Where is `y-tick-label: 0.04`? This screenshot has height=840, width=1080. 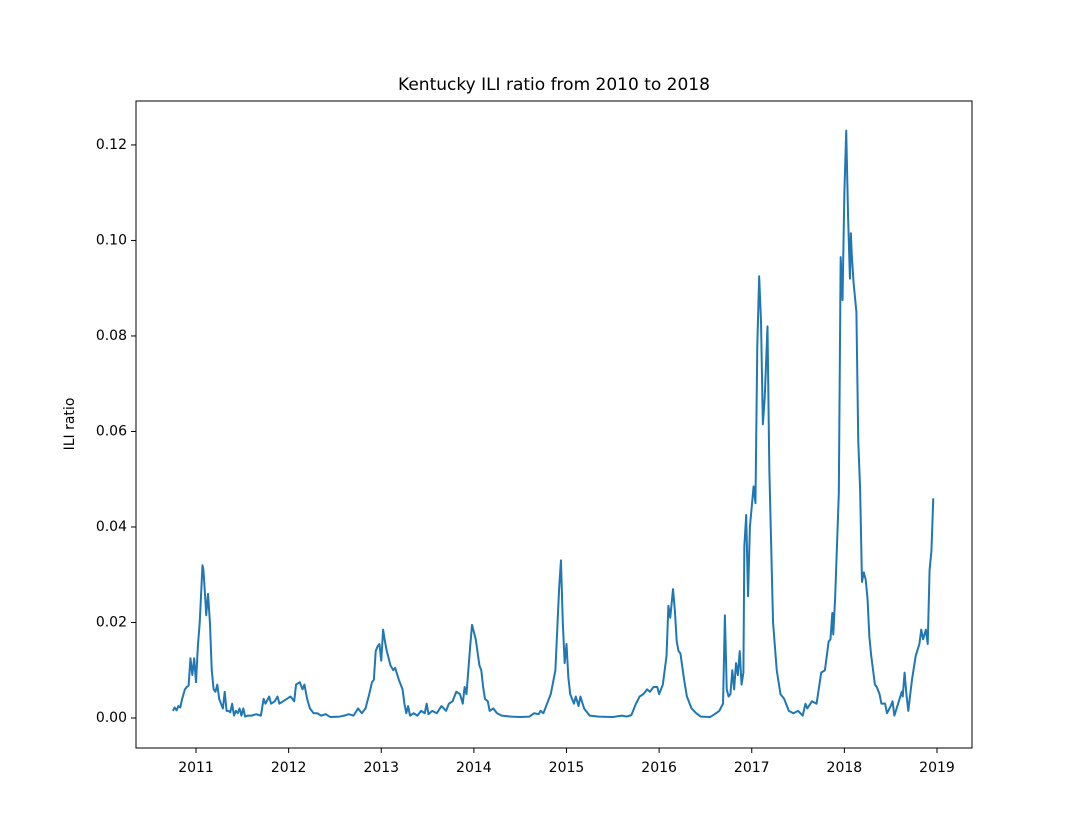
y-tick-label: 0.04 is located at coordinates (111, 527).